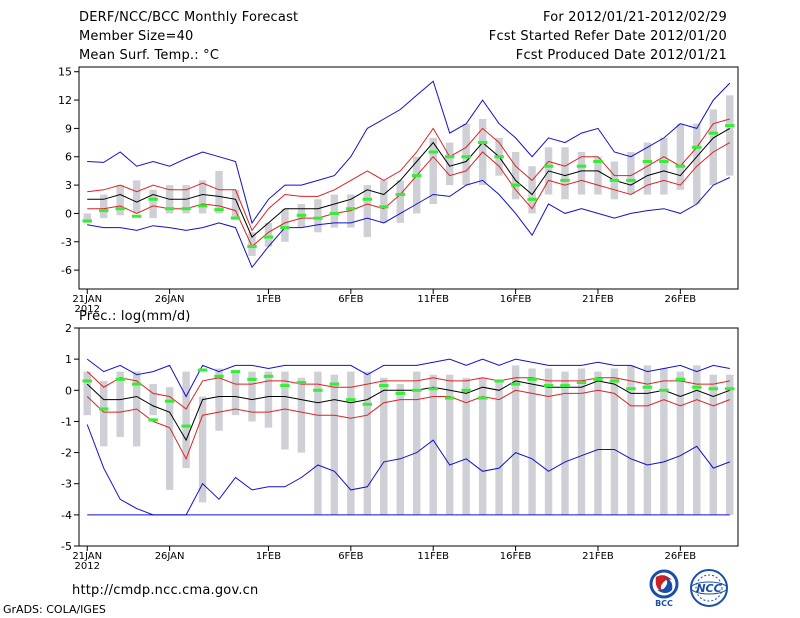 This screenshot has width=800, height=618. What do you see at coordinates (66, 484) in the screenshot?
I see `precip-ytick-label: -3` at bounding box center [66, 484].